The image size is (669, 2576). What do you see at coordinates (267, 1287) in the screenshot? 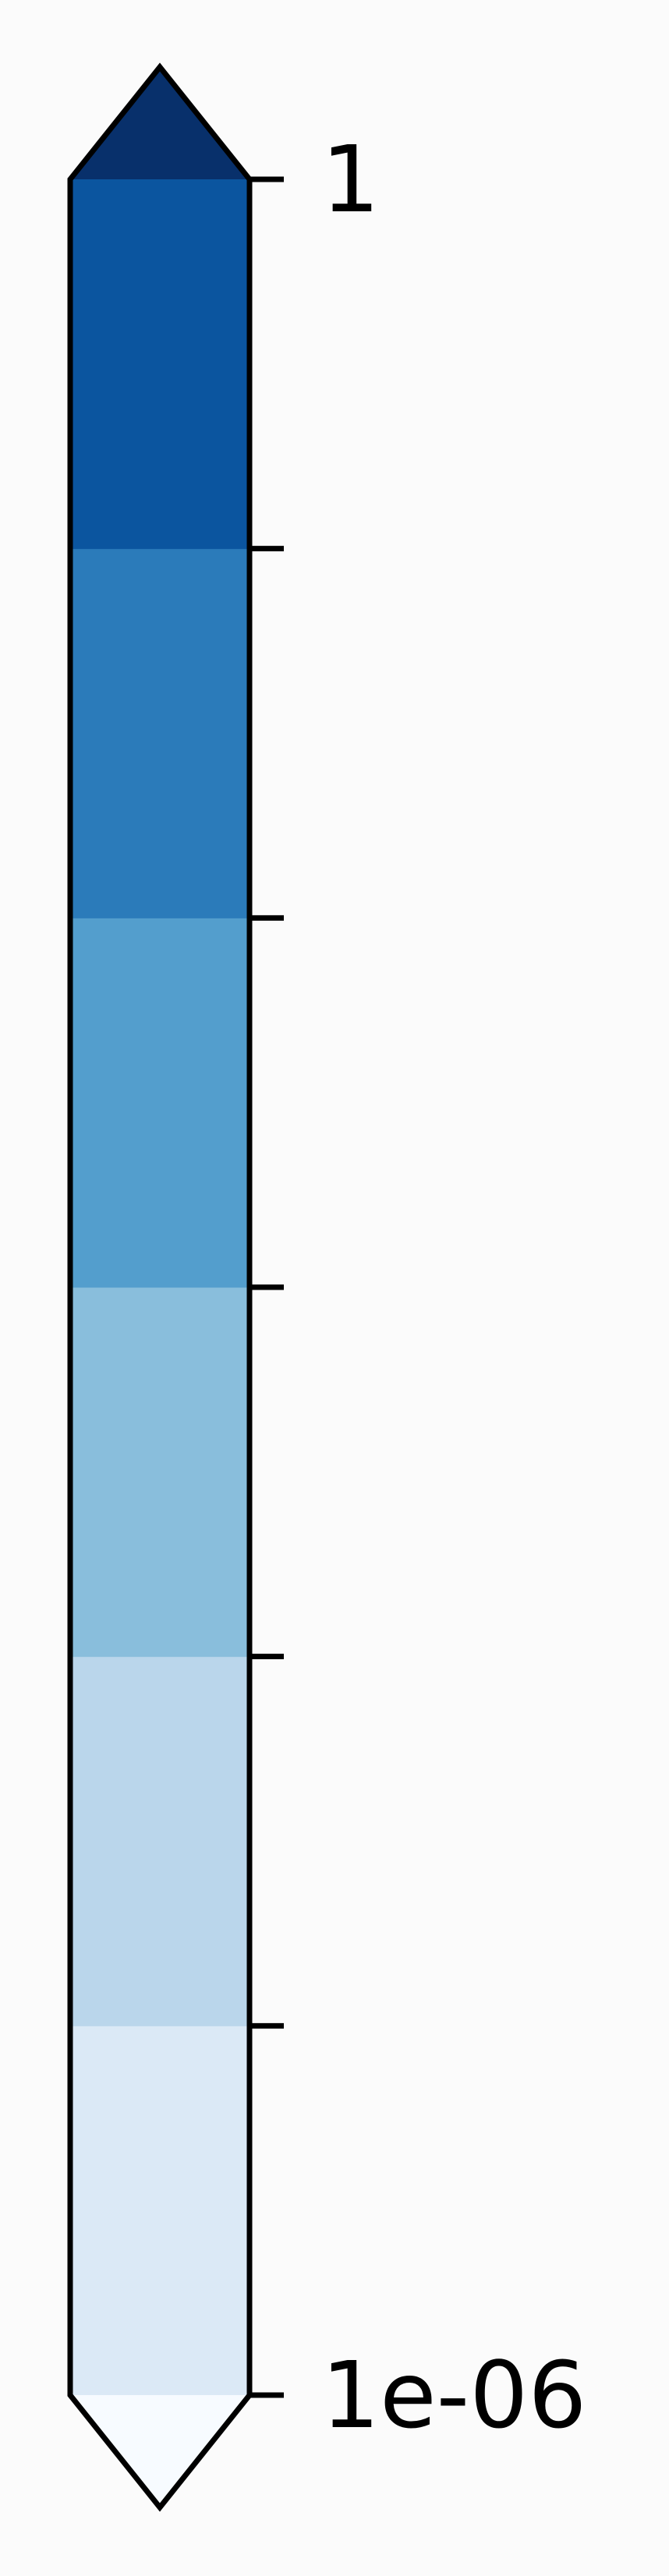
I see `colorbar-ticks` at bounding box center [267, 1287].